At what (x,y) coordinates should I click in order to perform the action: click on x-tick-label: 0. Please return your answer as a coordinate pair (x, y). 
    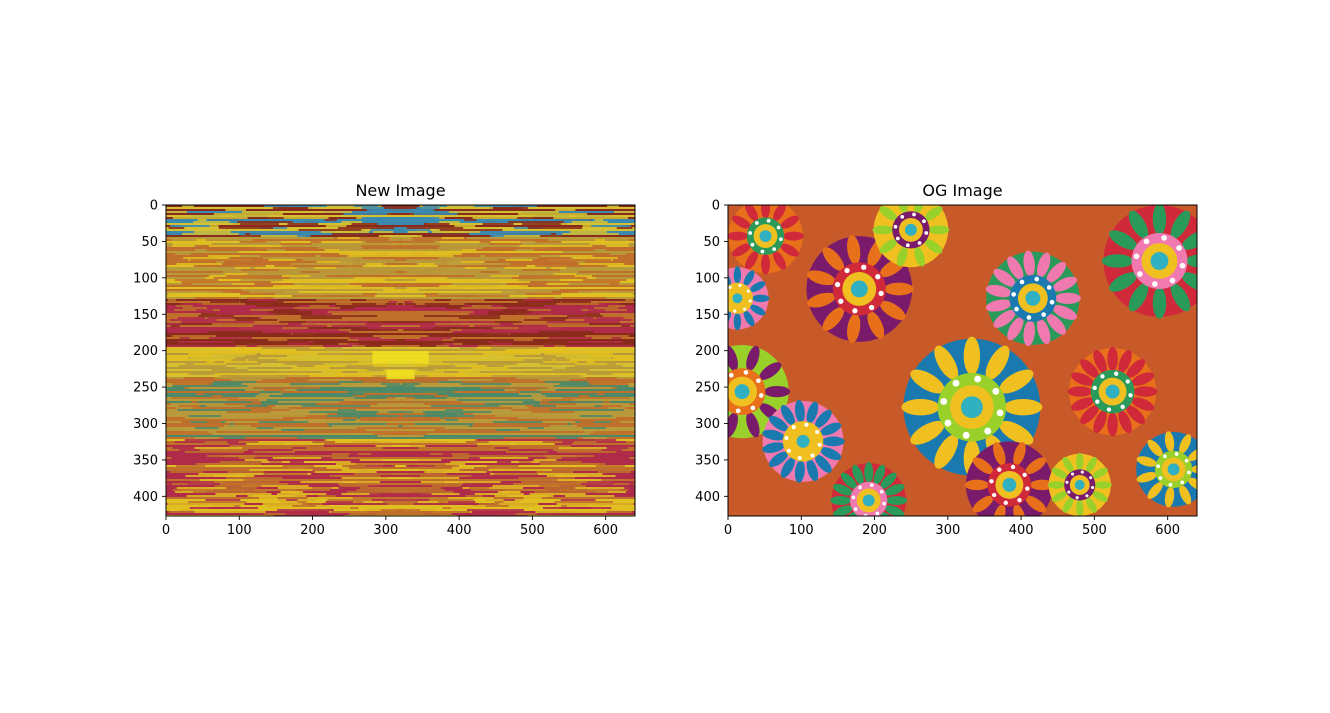
    Looking at the image, I should click on (728, 530).